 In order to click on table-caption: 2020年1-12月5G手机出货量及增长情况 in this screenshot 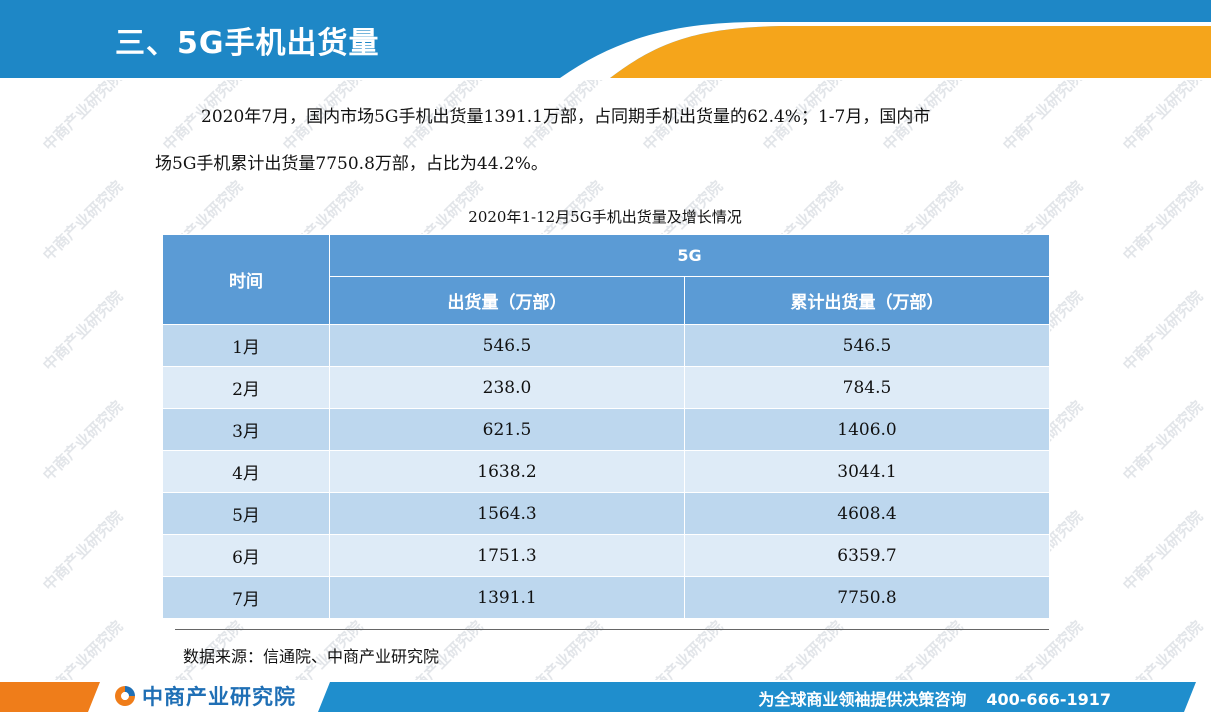, I will do `click(605, 217)`.